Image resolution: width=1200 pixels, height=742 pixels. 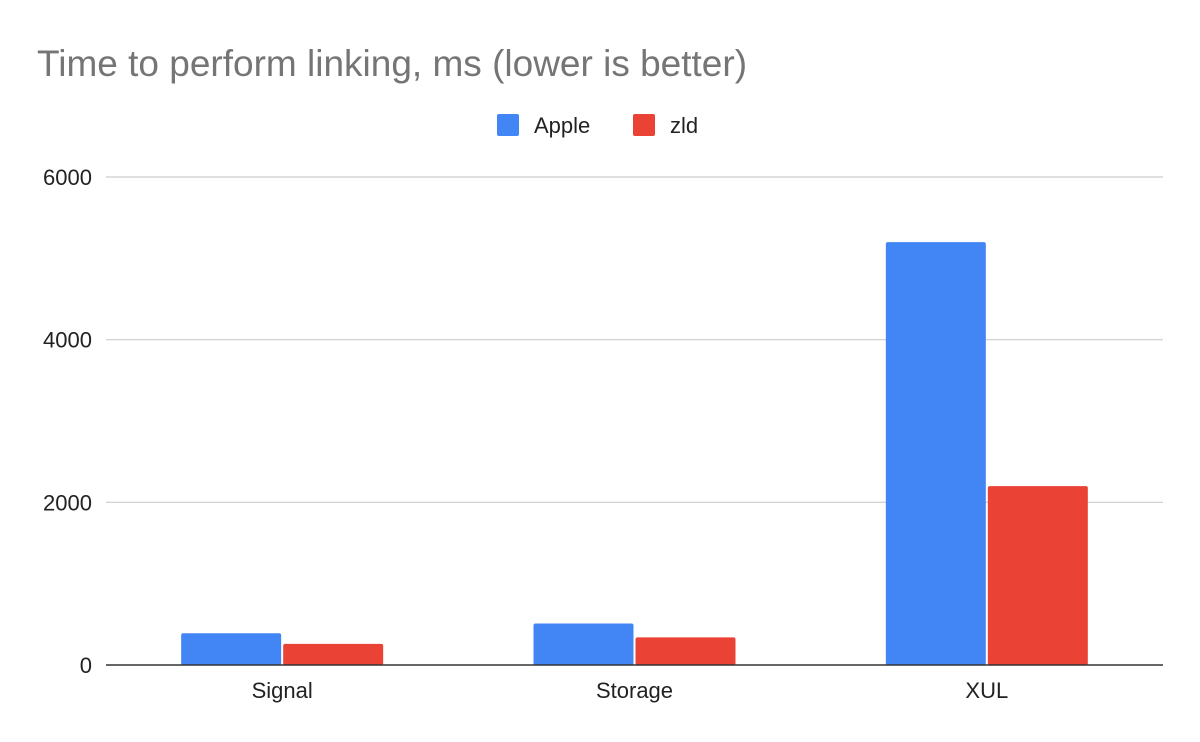 What do you see at coordinates (562, 125) in the screenshot?
I see `legend-label-apple: Apple` at bounding box center [562, 125].